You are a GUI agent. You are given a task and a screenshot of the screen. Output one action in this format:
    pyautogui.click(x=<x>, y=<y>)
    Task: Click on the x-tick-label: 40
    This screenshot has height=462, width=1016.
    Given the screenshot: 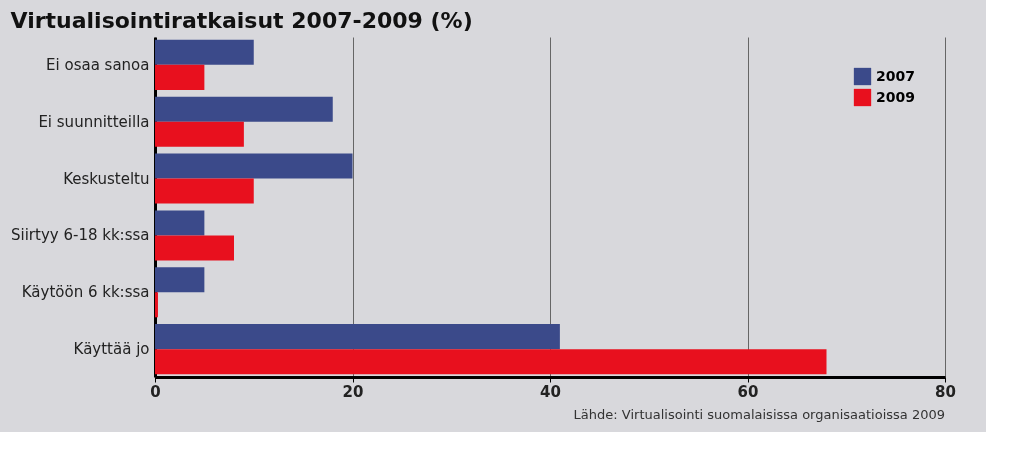 What is the action you would take?
    pyautogui.click(x=550, y=391)
    